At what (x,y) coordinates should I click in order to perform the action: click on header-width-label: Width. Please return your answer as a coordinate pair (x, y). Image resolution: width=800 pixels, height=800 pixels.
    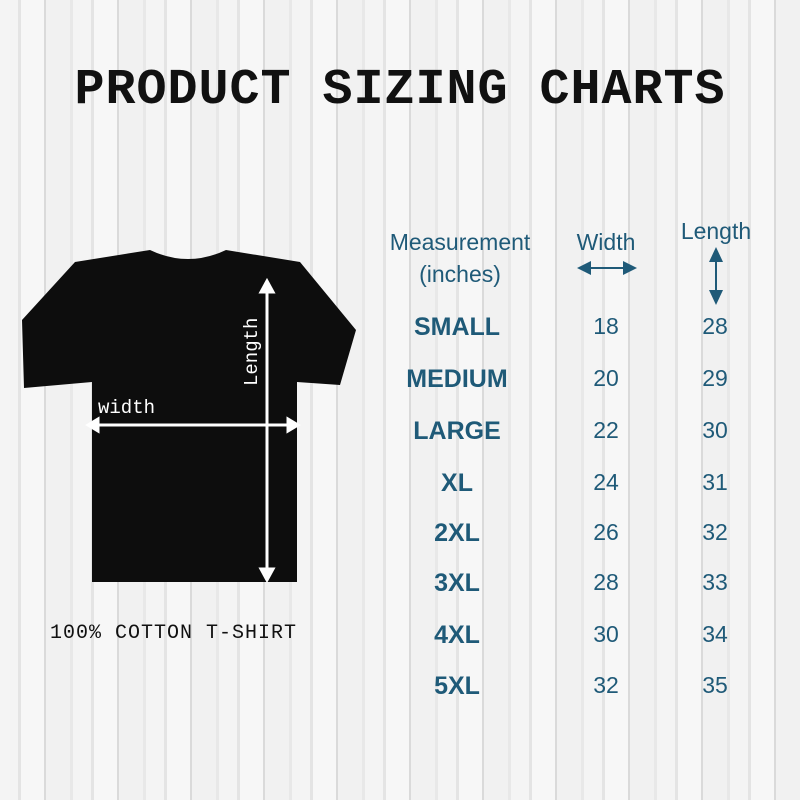
    Looking at the image, I should click on (606, 242).